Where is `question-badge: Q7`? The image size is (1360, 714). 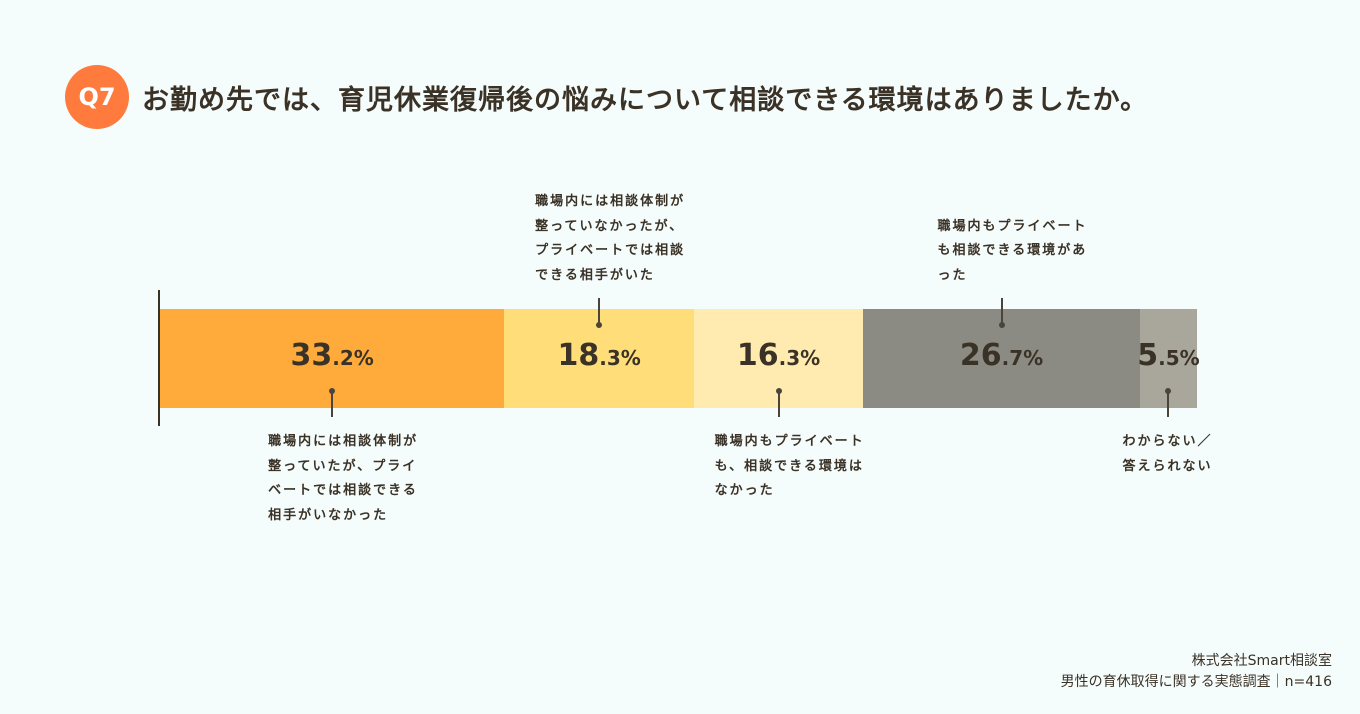 question-badge: Q7 is located at coordinates (97, 97).